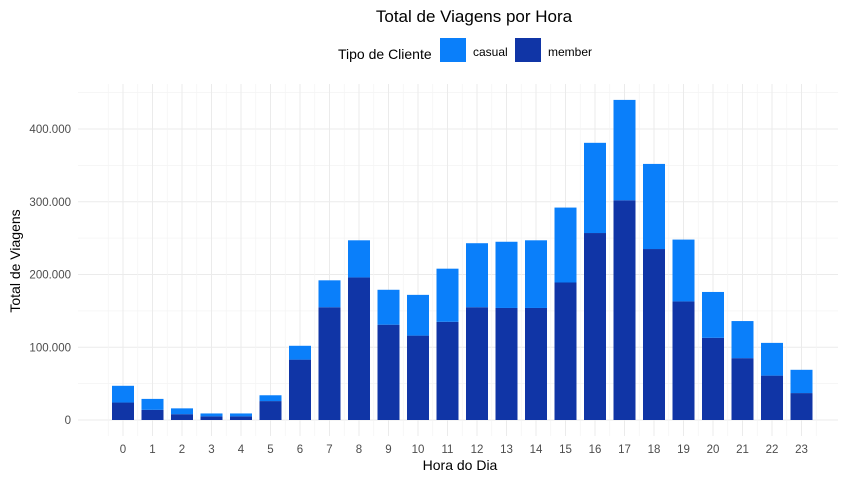  What do you see at coordinates (359, 450) in the screenshot?
I see `x-tick-label: 8` at bounding box center [359, 450].